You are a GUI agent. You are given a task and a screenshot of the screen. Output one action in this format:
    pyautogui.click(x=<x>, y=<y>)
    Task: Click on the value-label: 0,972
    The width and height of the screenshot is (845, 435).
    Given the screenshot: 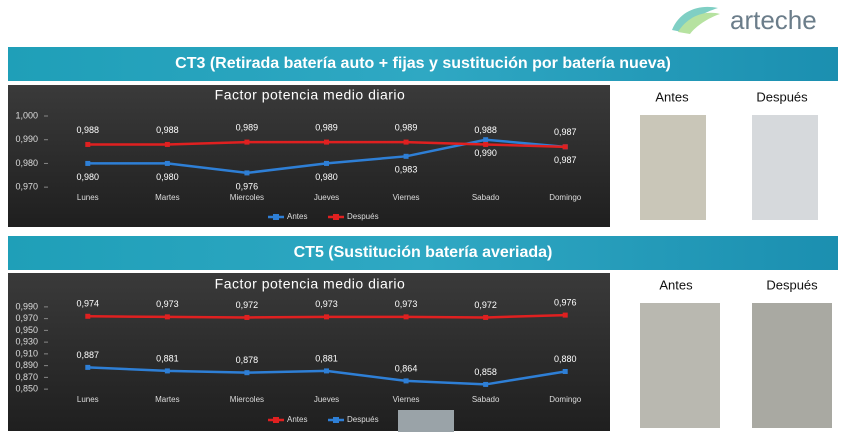 What is the action you would take?
    pyautogui.click(x=247, y=305)
    